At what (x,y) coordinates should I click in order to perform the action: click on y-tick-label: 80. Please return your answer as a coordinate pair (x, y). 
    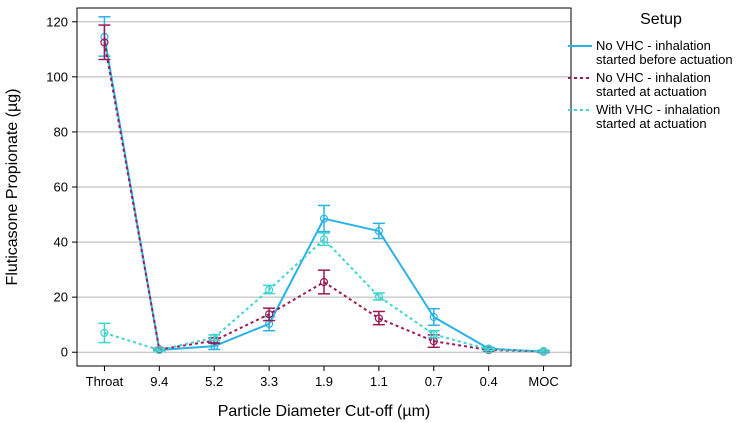
    Looking at the image, I should click on (61, 131).